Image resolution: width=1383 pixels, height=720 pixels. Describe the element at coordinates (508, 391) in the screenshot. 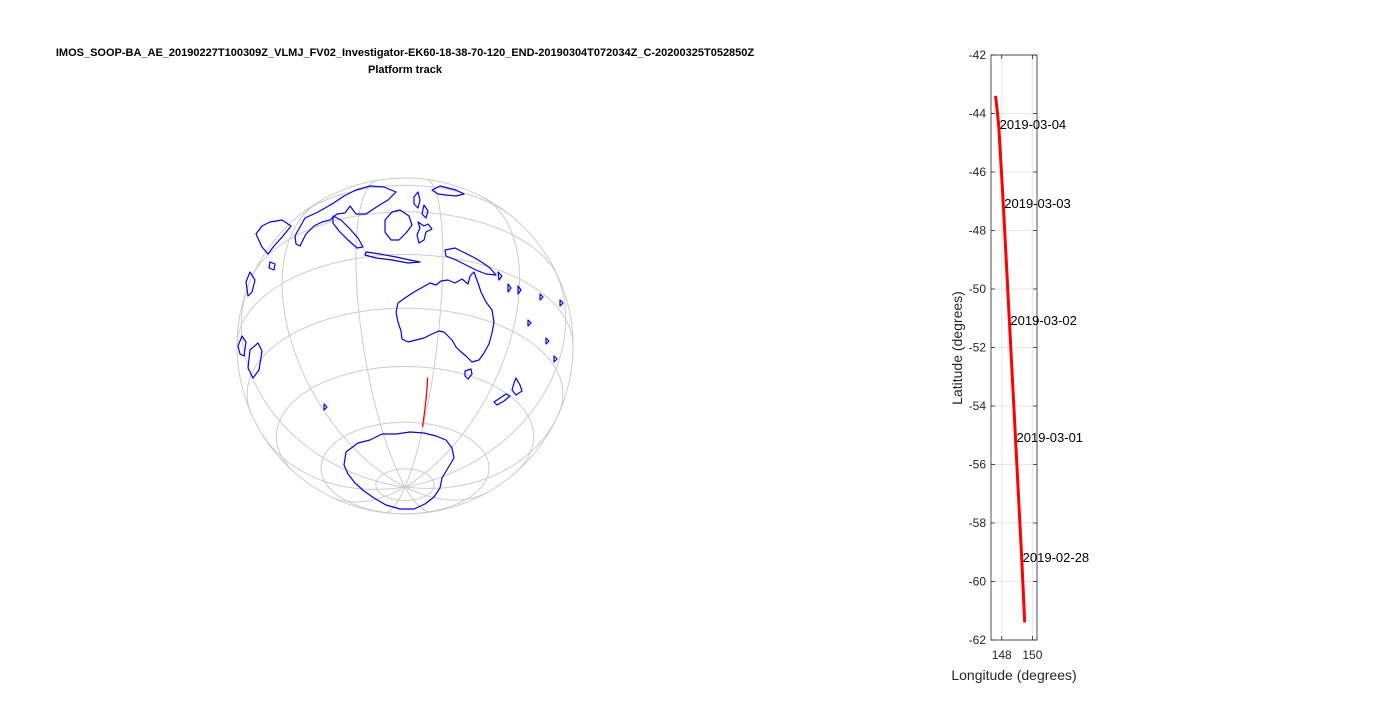

I see `coast-new-zealand` at that location.